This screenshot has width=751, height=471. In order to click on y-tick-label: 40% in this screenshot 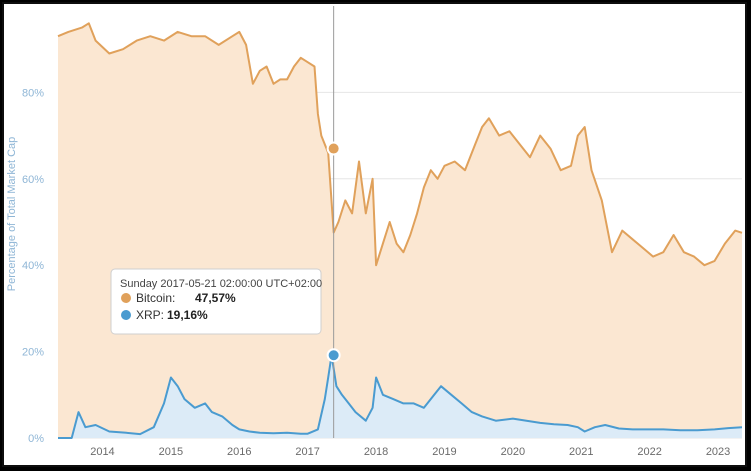, I will do `click(33, 266)`.